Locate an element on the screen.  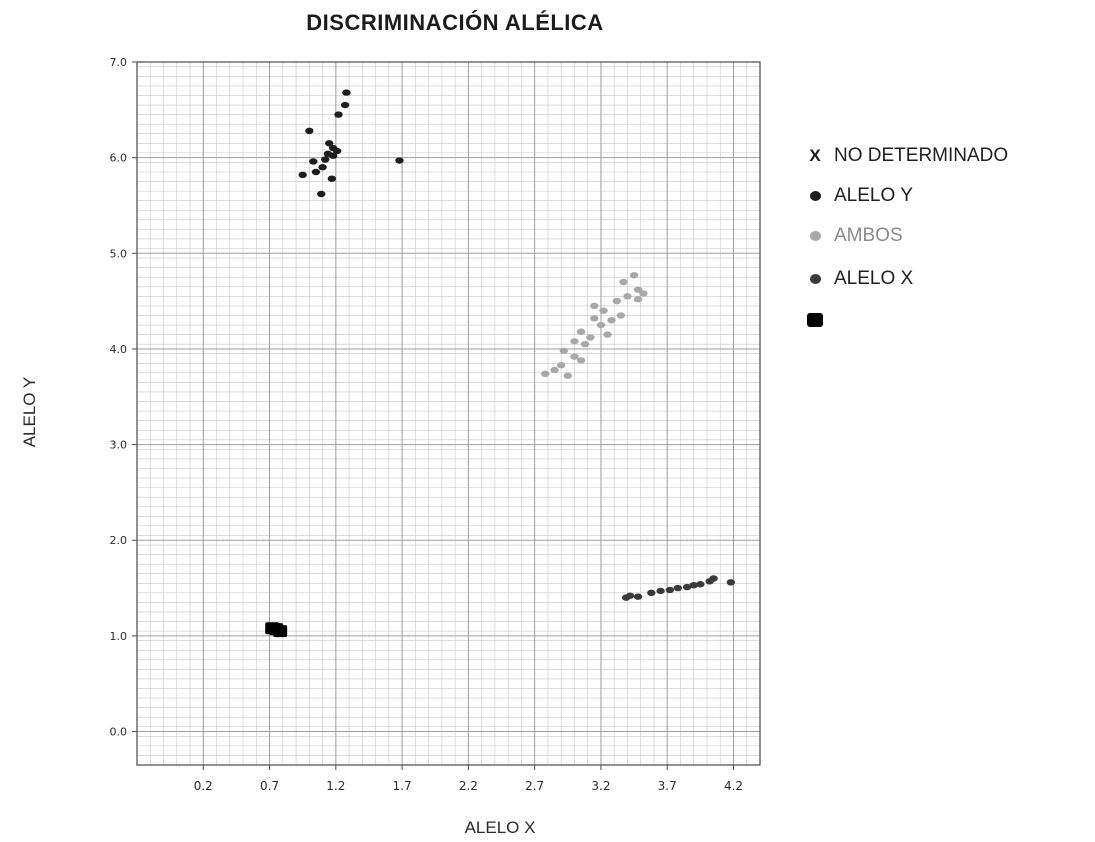
y-tick-label: 3.0 is located at coordinates (119, 445).